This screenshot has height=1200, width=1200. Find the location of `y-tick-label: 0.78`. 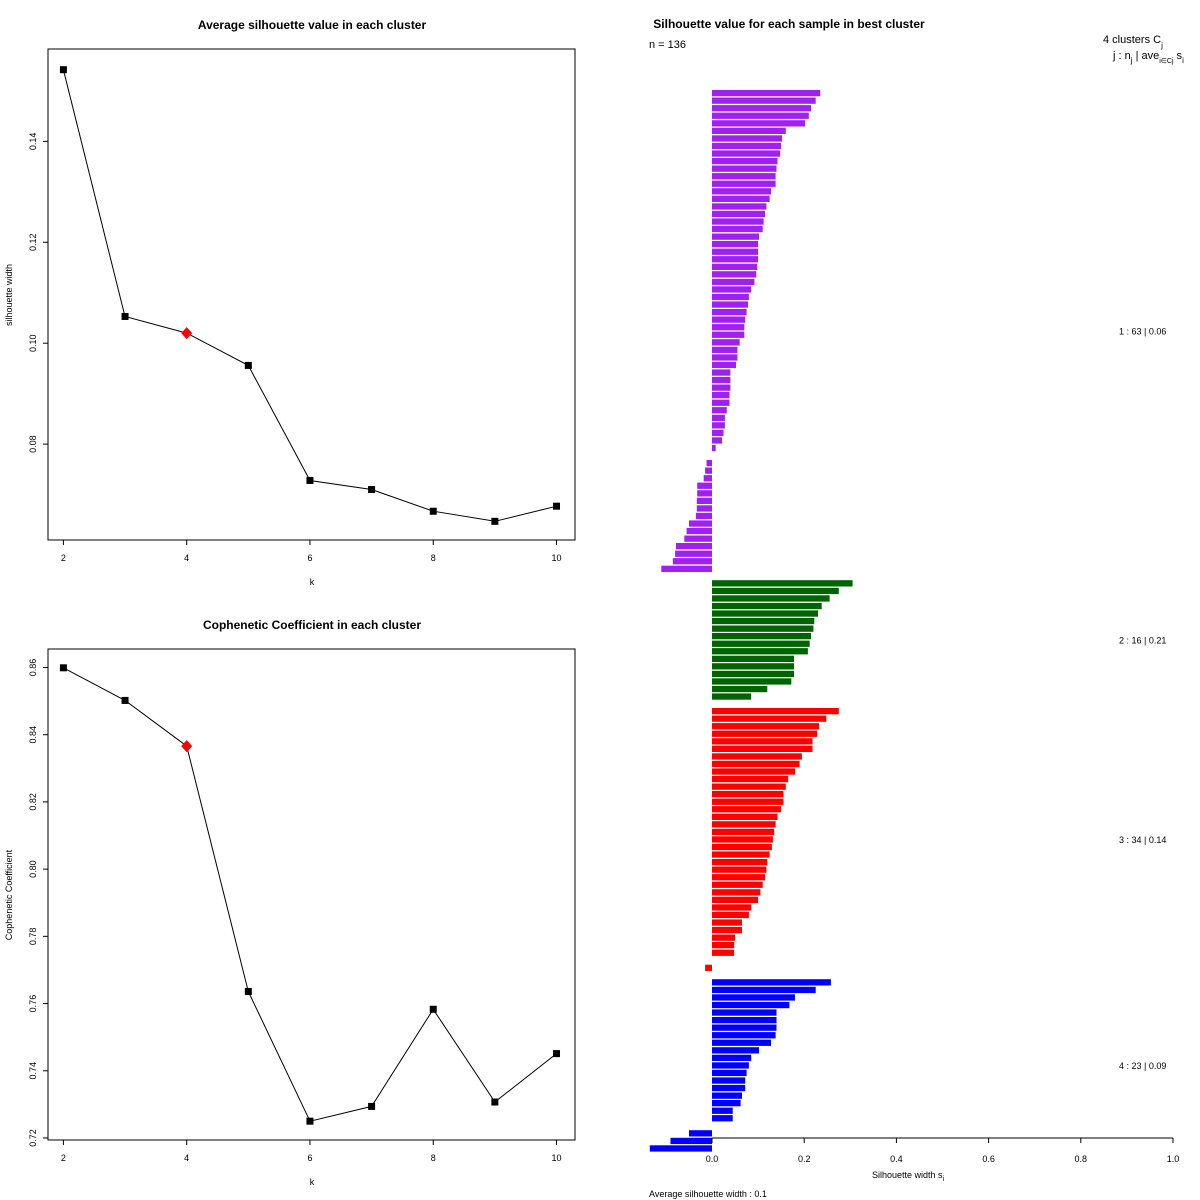

y-tick-label: 0.78 is located at coordinates (33, 937).